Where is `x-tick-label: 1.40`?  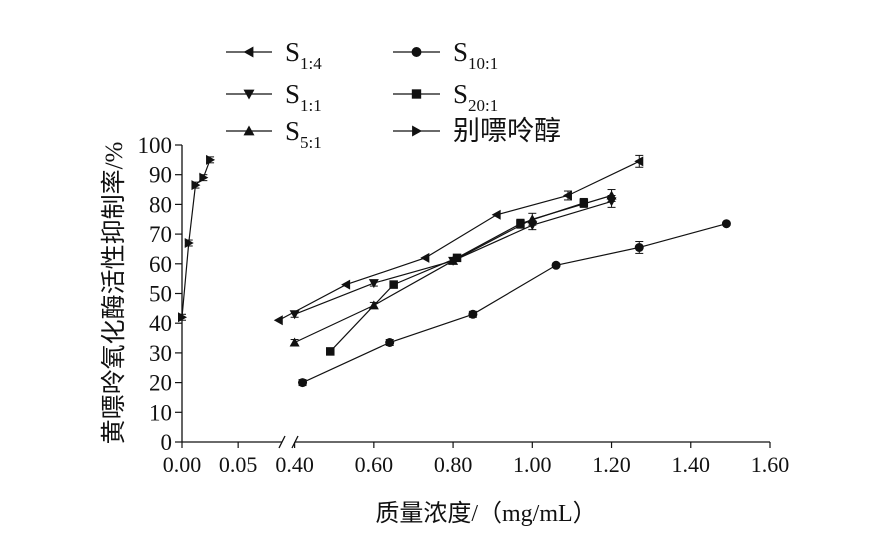
x-tick-label: 1.40 is located at coordinates (691, 464).